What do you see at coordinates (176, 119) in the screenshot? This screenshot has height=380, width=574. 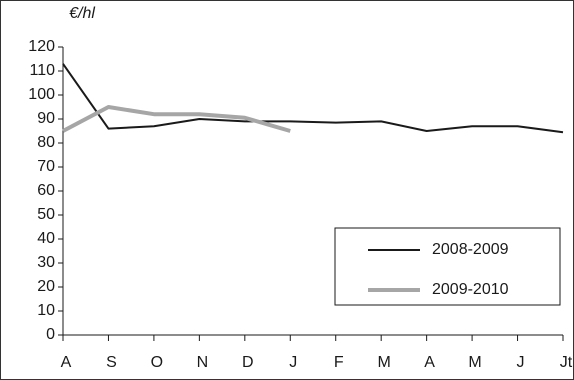 I see `series-line` at bounding box center [176, 119].